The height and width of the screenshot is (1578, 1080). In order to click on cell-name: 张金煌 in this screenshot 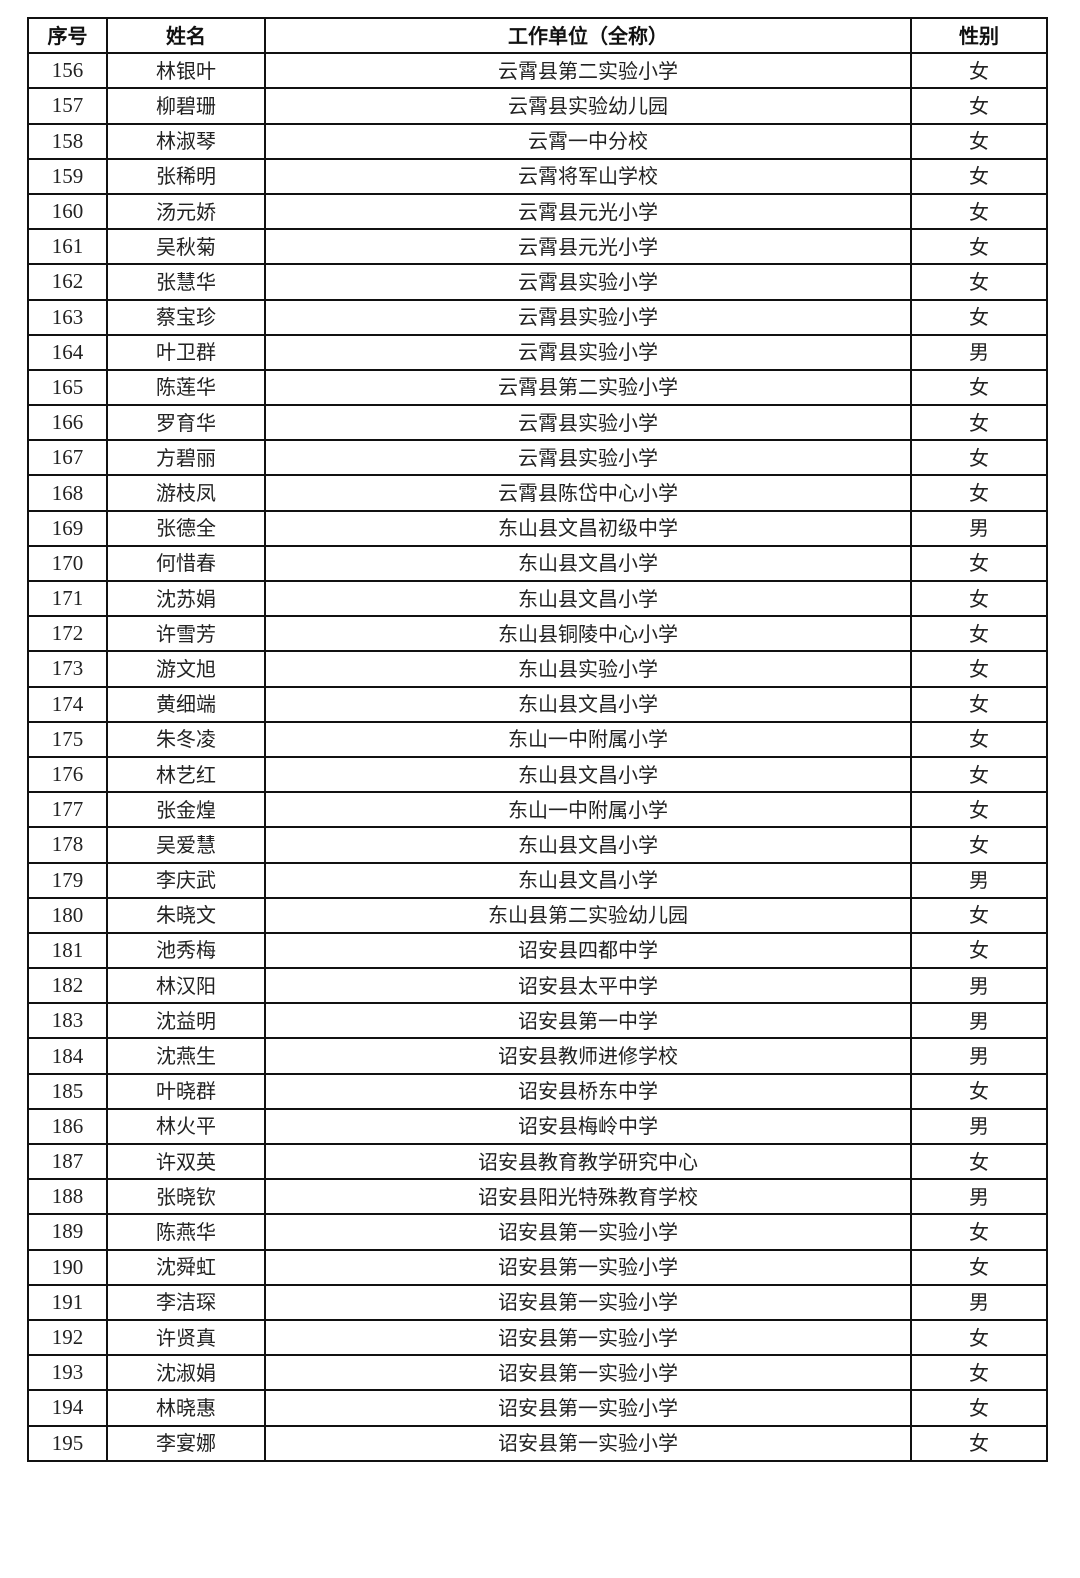, I will do `click(186, 810)`.